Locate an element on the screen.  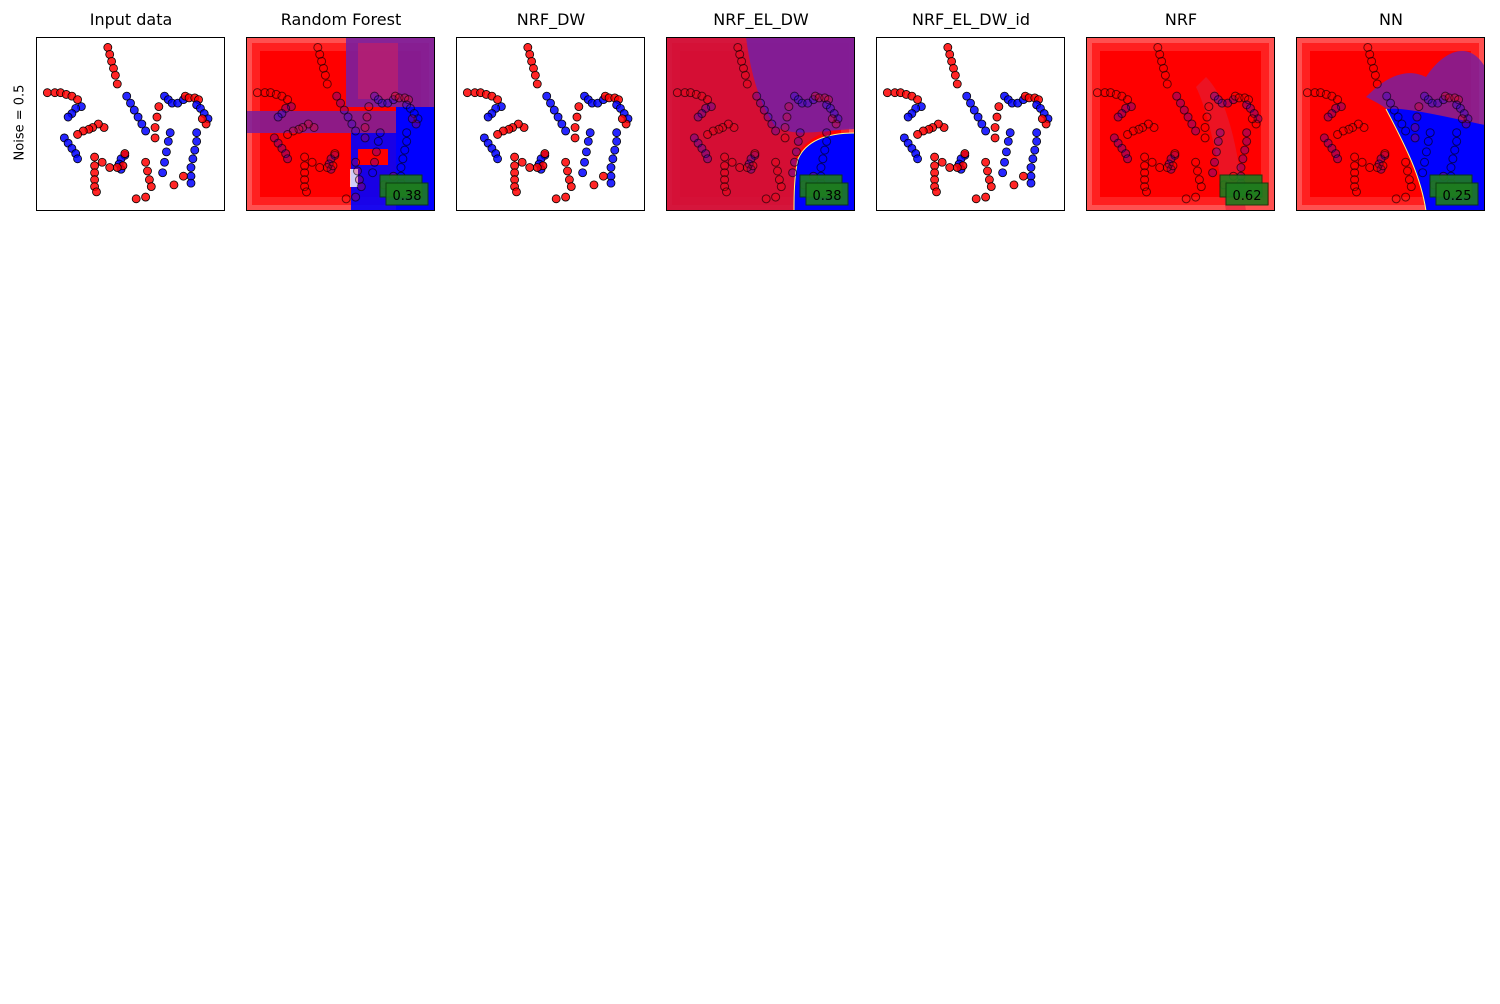
subplot: 0.38 is located at coordinates (760, 124).